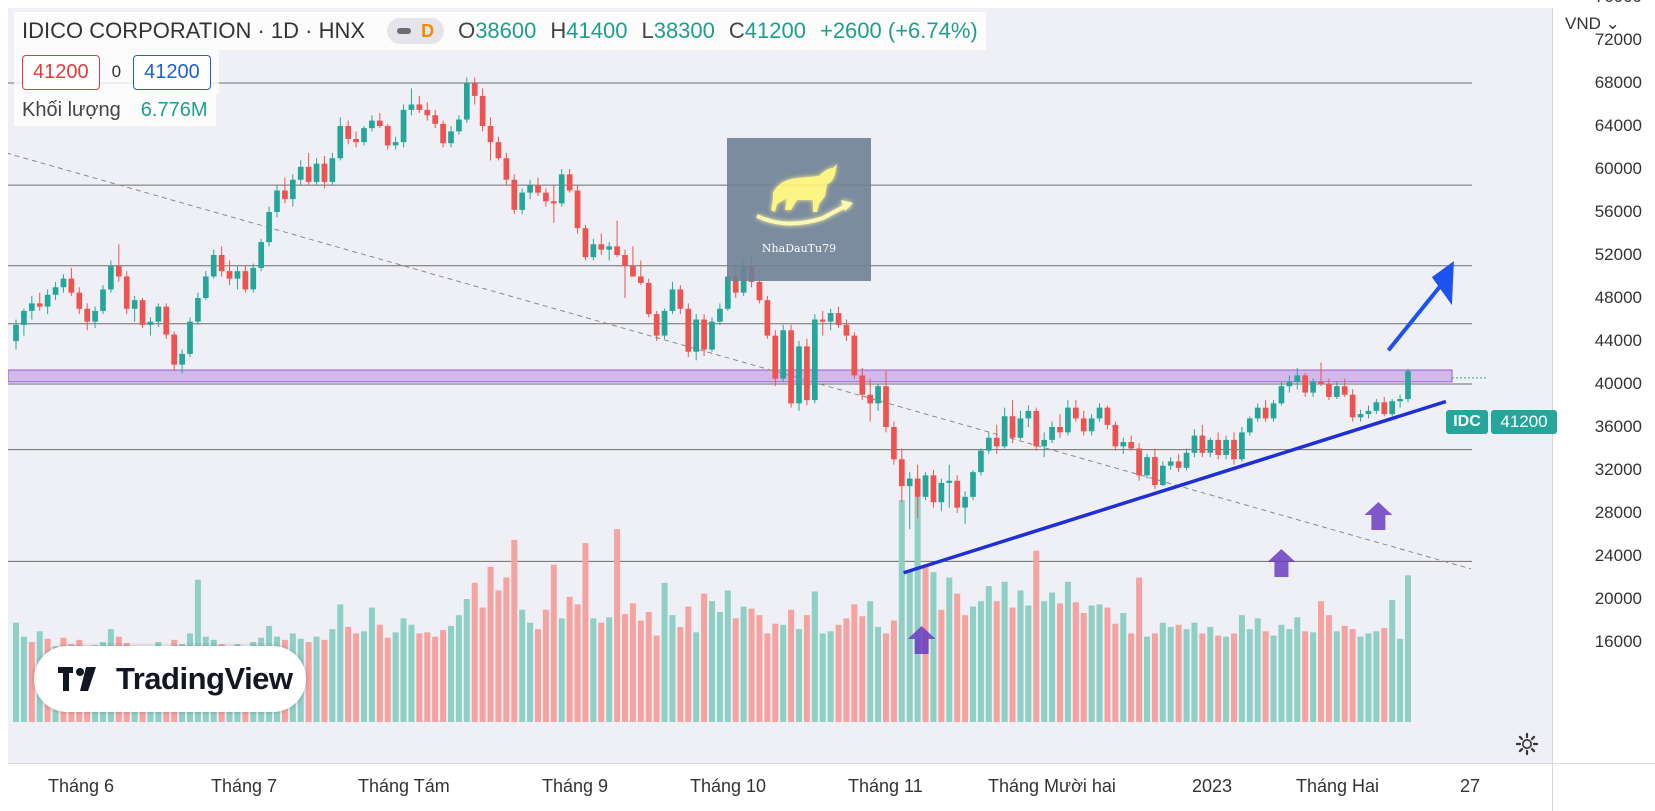 The image size is (1655, 811). I want to click on tradingview-logo: TradingView, so click(170, 679).